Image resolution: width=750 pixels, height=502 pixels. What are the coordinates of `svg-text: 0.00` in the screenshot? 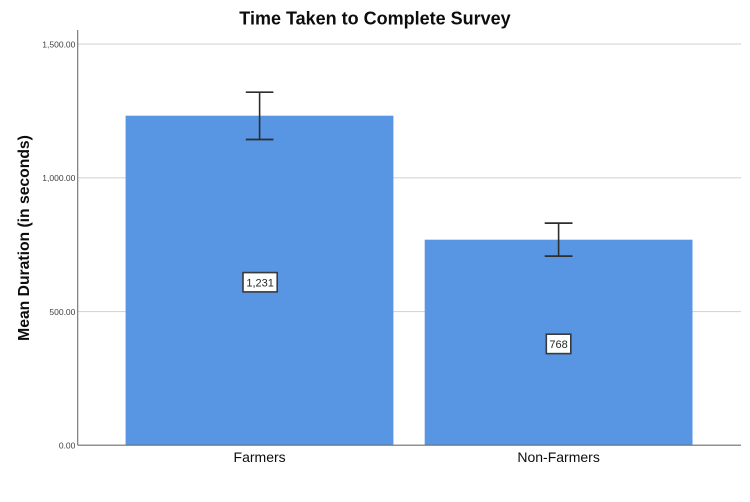 It's located at (67, 446).